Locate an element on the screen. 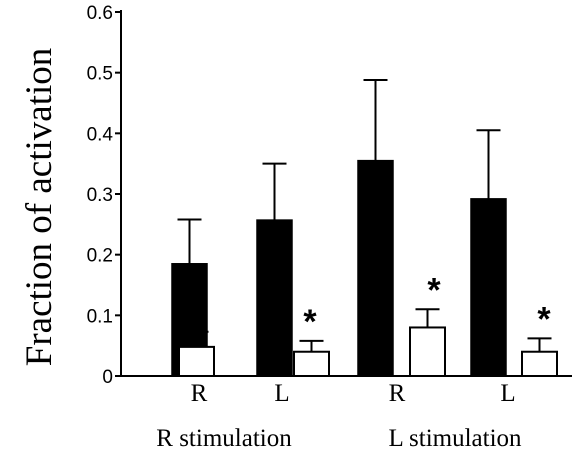 The height and width of the screenshot is (454, 579). y-axis-title: Fraction of activation is located at coordinates (39, 207).